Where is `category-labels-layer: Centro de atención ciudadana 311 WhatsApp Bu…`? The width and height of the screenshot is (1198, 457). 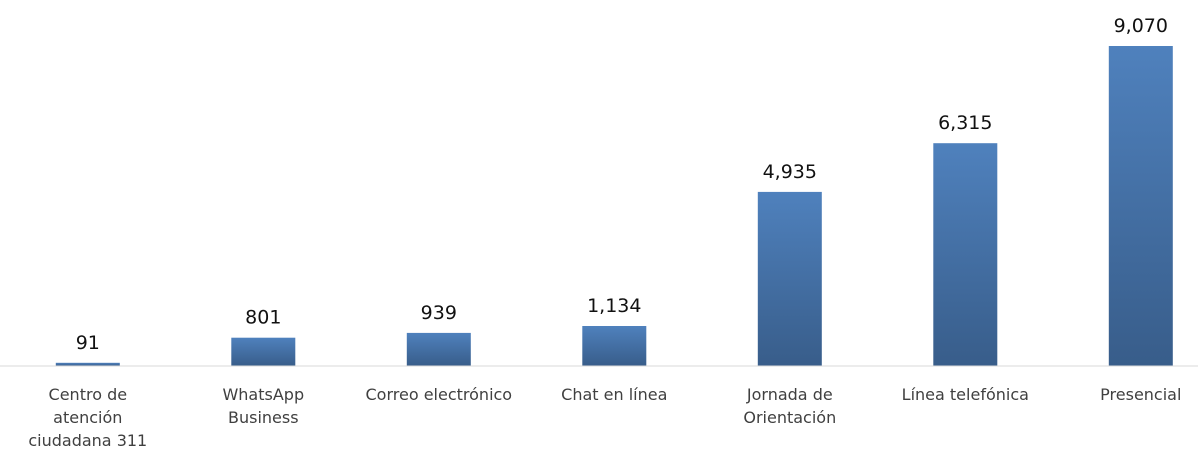
category-labels-layer: Centro de atención ciudadana 311 WhatsApp Bu… is located at coordinates (604, 417).